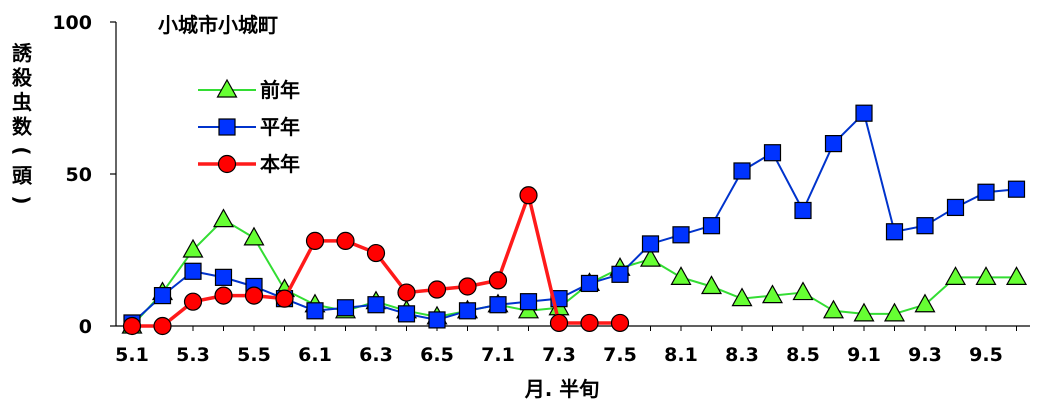 The height and width of the screenshot is (406, 1041). I want to click on x-tick-label: 7.1, so click(498, 355).